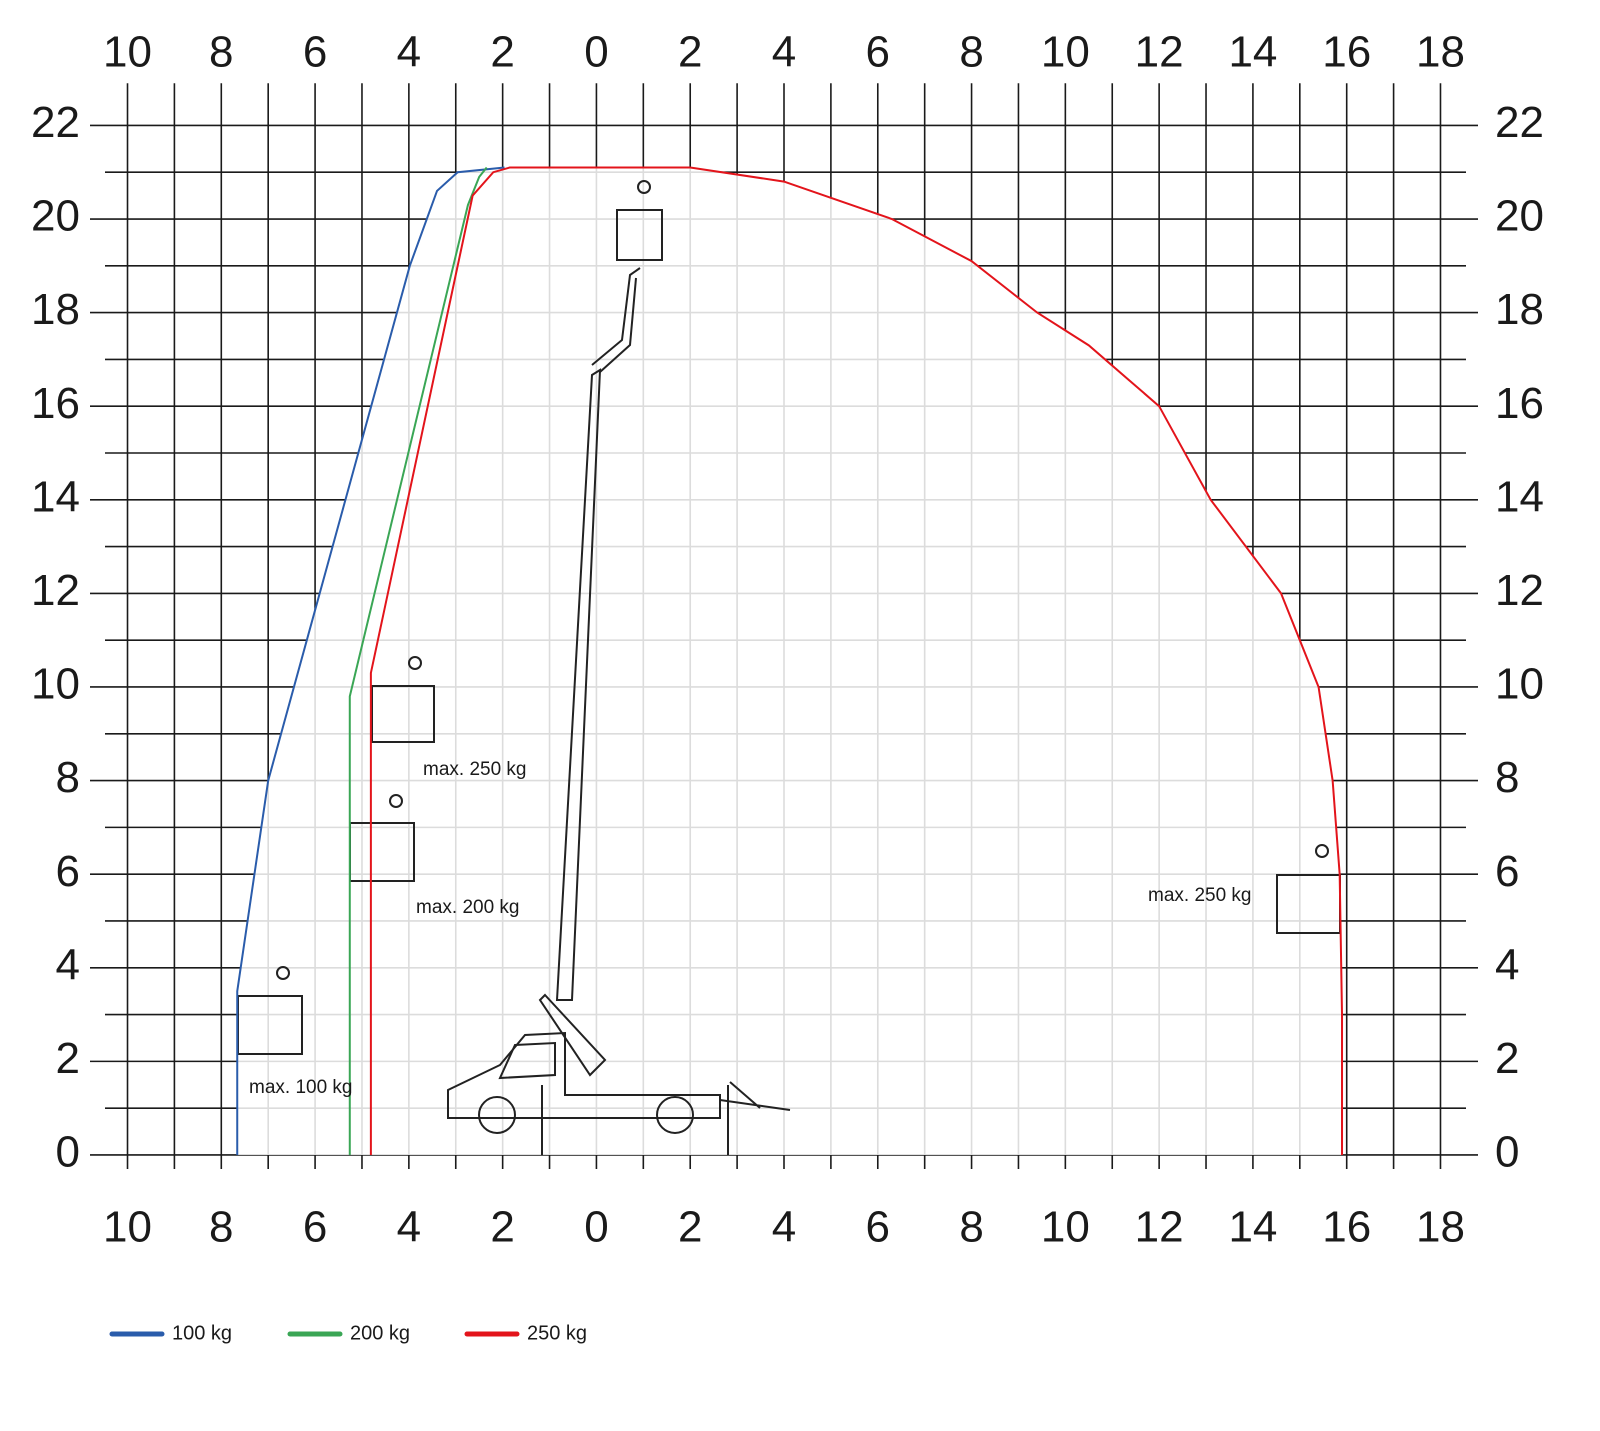 This screenshot has height=1431, width=1600. What do you see at coordinates (557, 1333) in the screenshot?
I see `legend-label: 250 kg` at bounding box center [557, 1333].